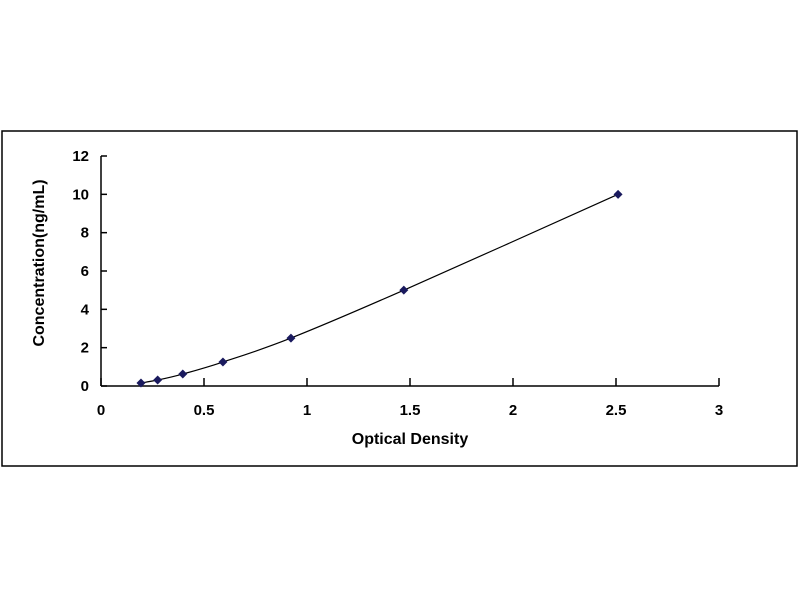  Describe the element at coordinates (513, 410) in the screenshot. I see `x-tick-label: 2` at that location.